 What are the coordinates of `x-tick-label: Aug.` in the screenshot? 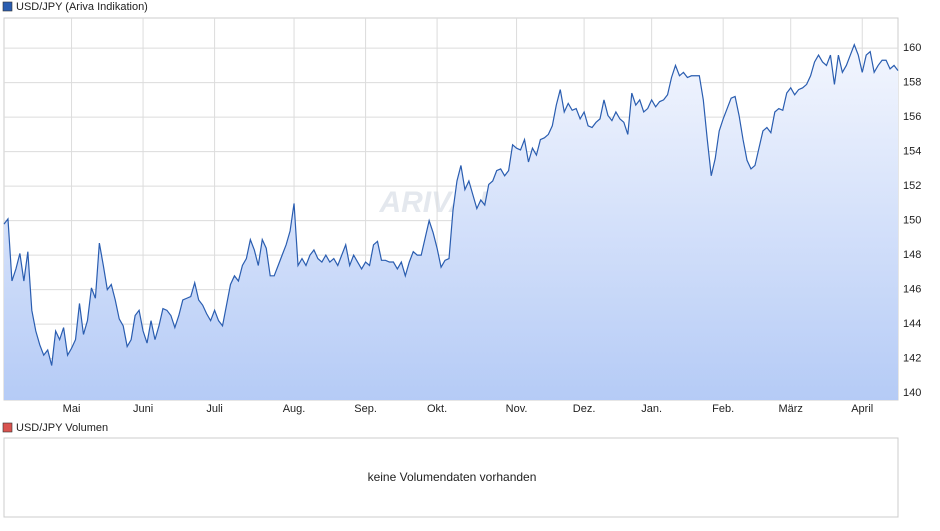 It's located at (294, 409).